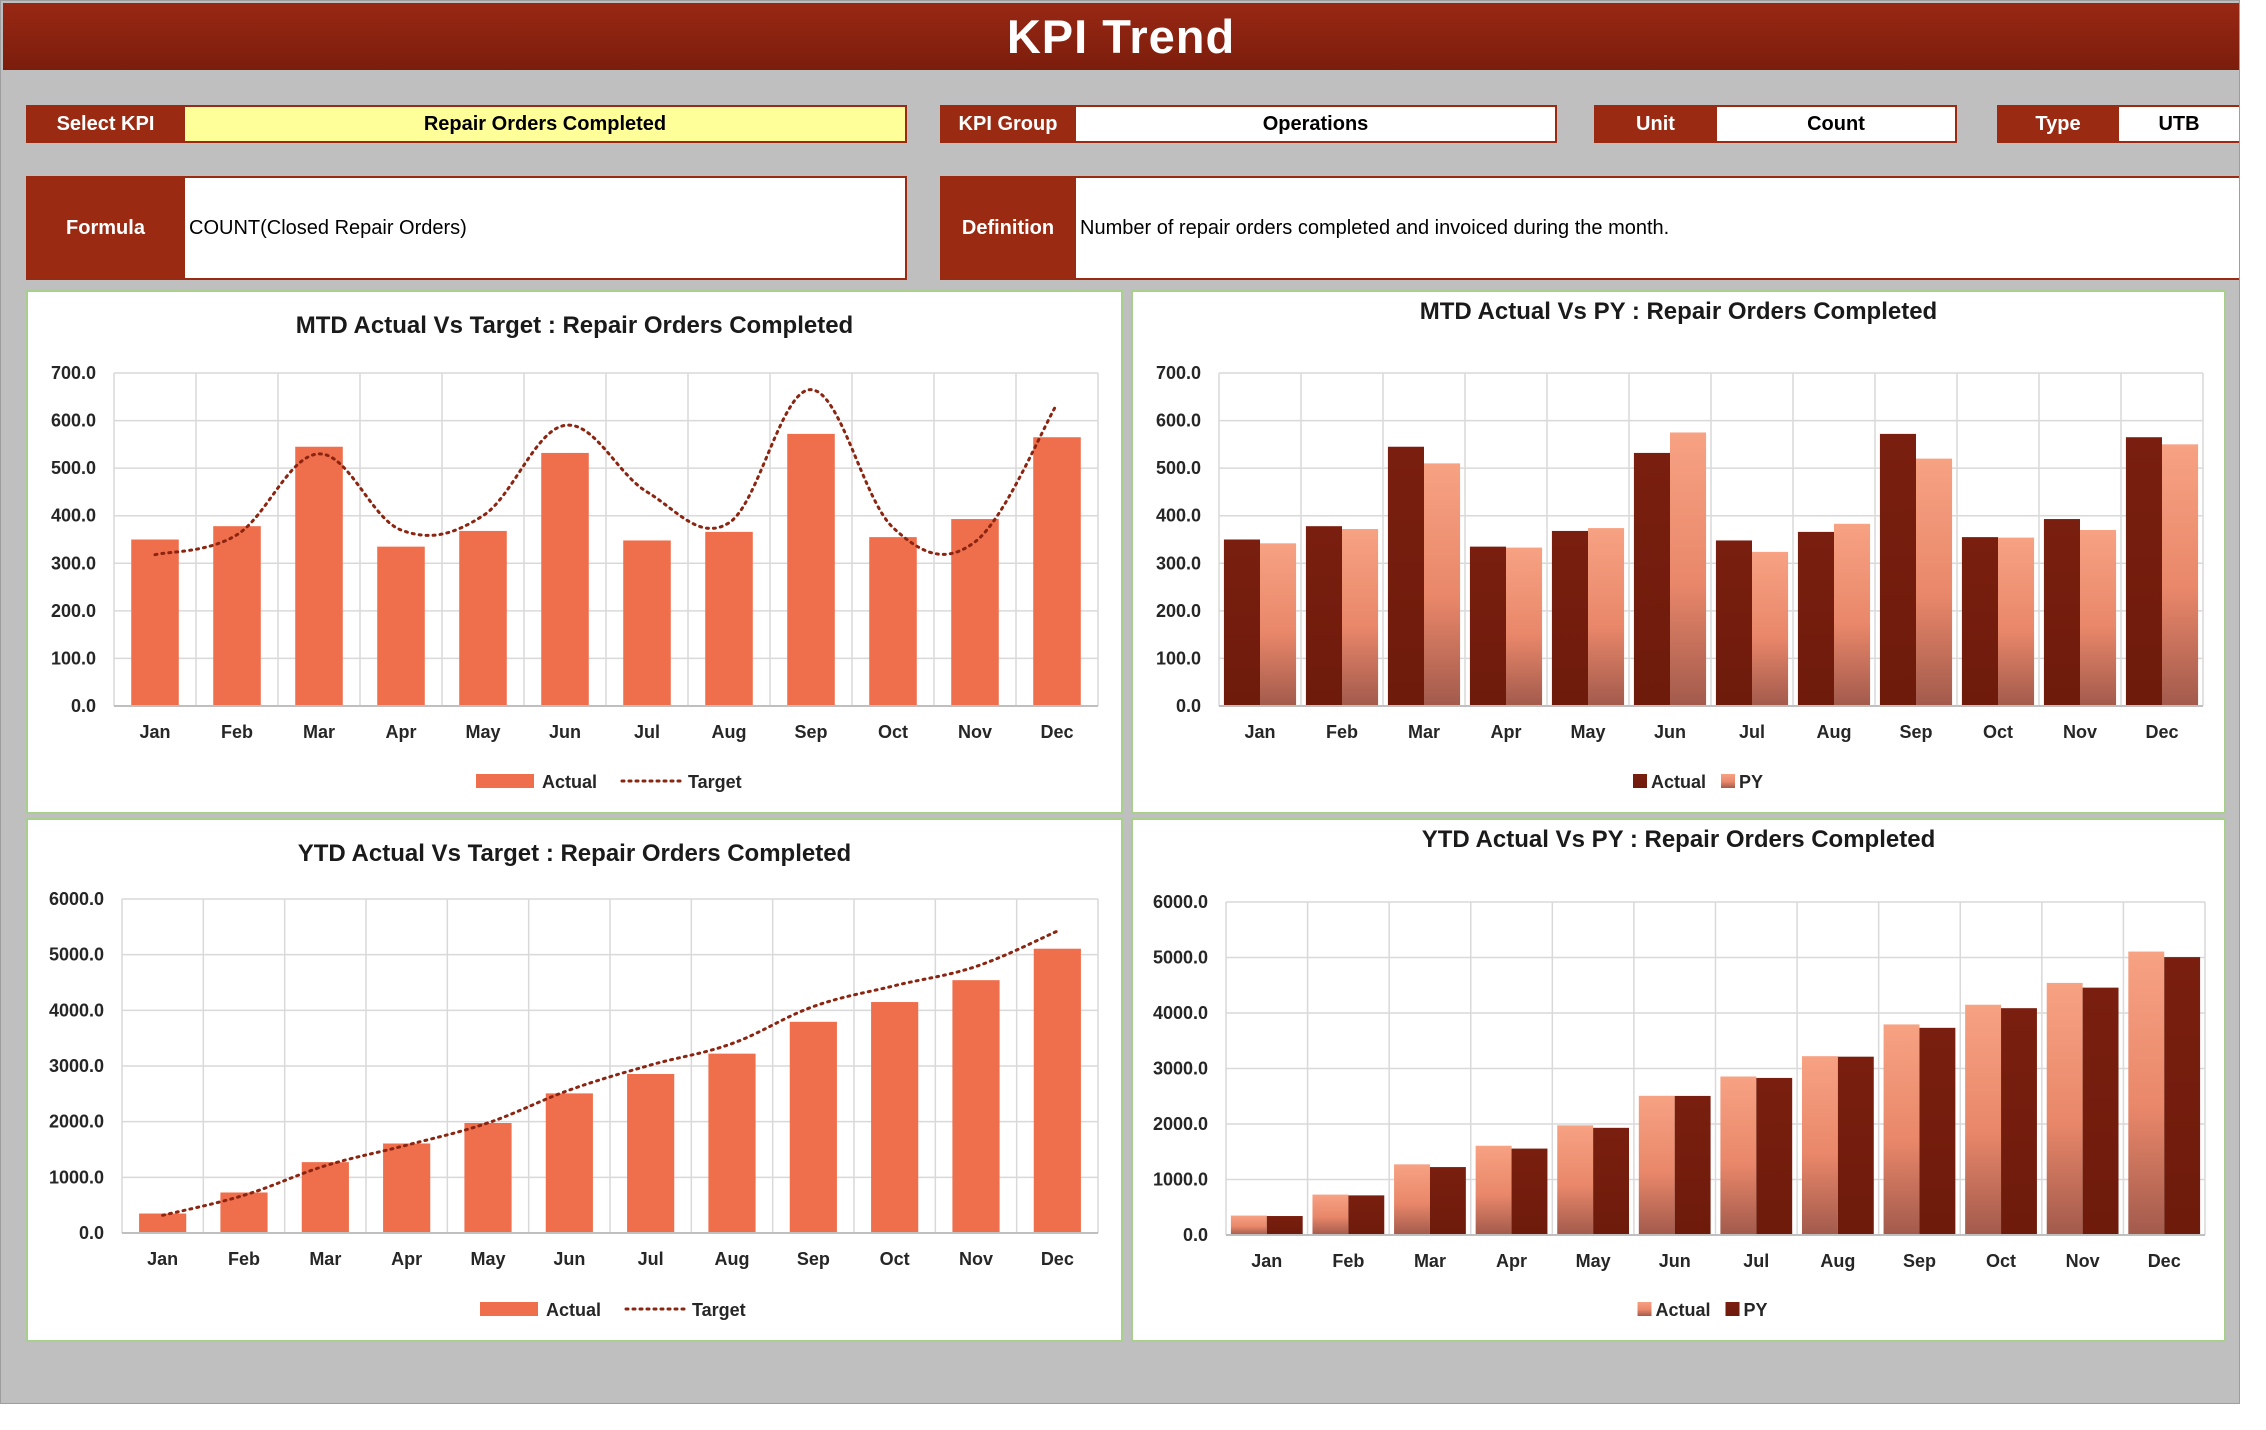  What do you see at coordinates (1644, 1309) in the screenshot?
I see `legend-swatch-actual` at bounding box center [1644, 1309].